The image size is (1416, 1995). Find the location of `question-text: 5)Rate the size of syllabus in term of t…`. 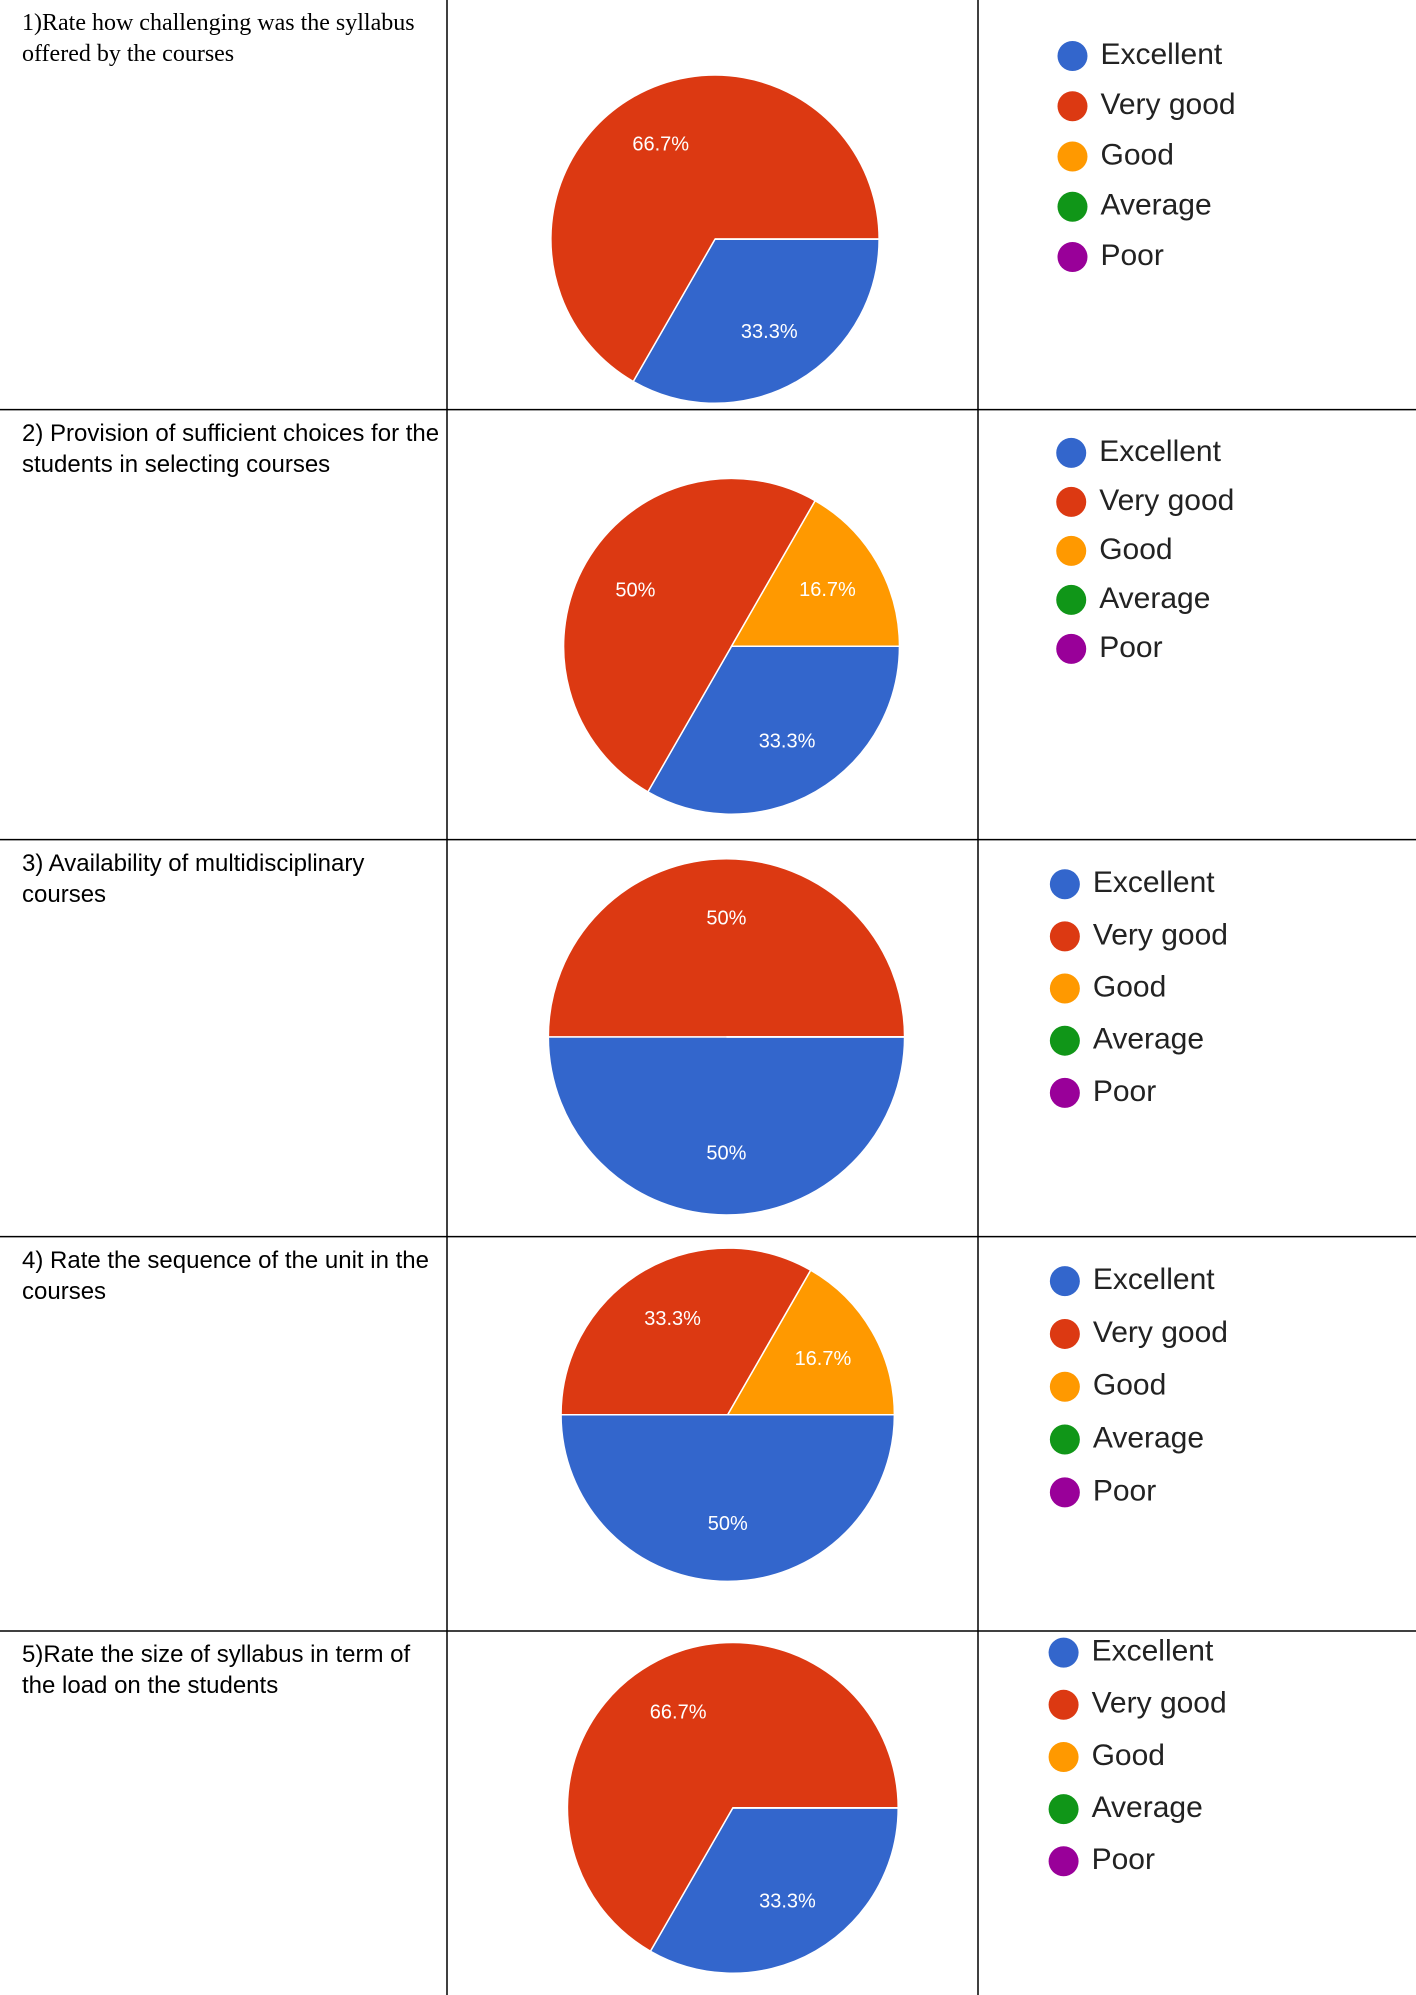

question-text: 5)Rate the size of syllabus in term of t… is located at coordinates (216, 1670).